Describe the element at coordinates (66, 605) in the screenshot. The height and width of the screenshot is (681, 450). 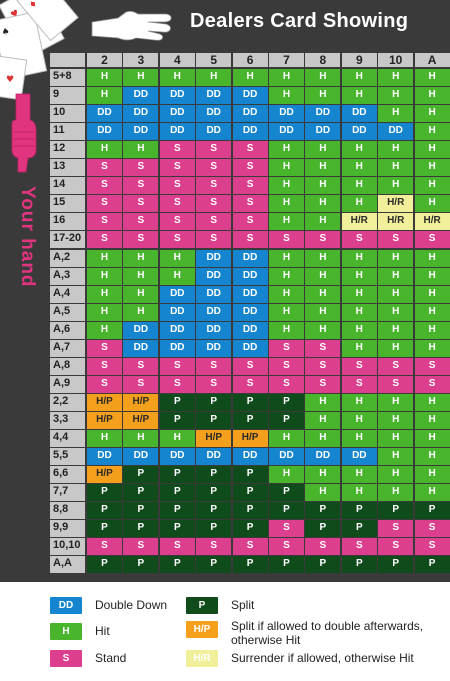
I see `legend-swatch-dd: DD` at that location.